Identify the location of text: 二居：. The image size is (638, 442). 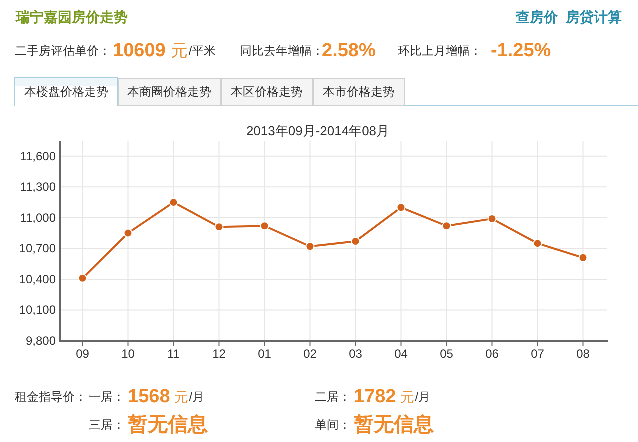
(333, 397).